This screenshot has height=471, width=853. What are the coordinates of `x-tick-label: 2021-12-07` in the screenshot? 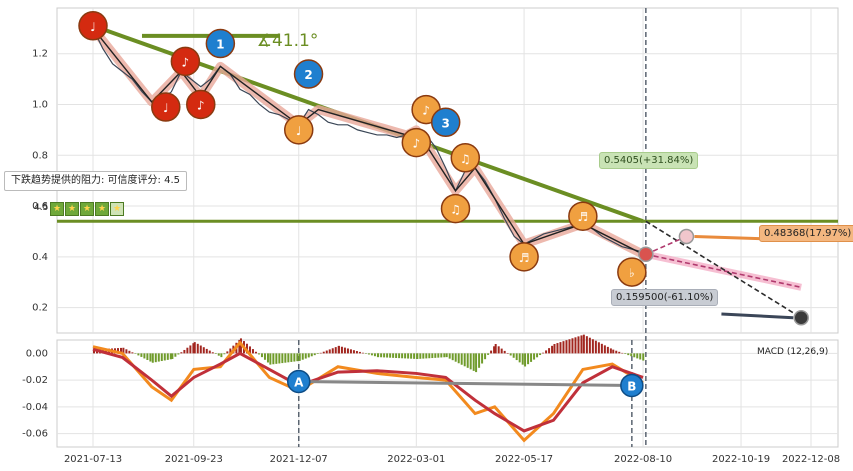 It's located at (299, 459).